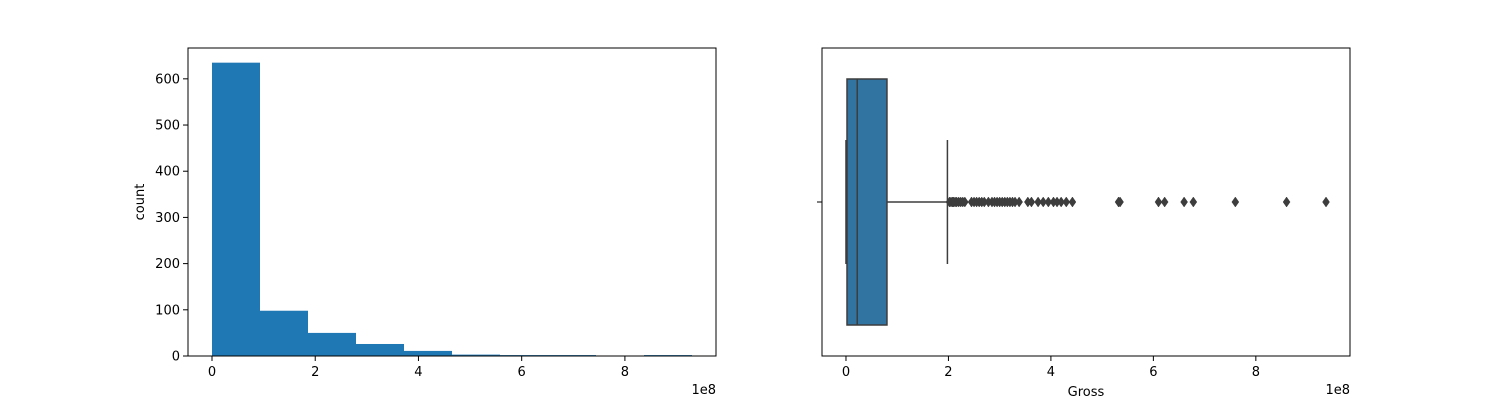  What do you see at coordinates (140, 202) in the screenshot?
I see `histogram-y-axis-label: count` at bounding box center [140, 202].